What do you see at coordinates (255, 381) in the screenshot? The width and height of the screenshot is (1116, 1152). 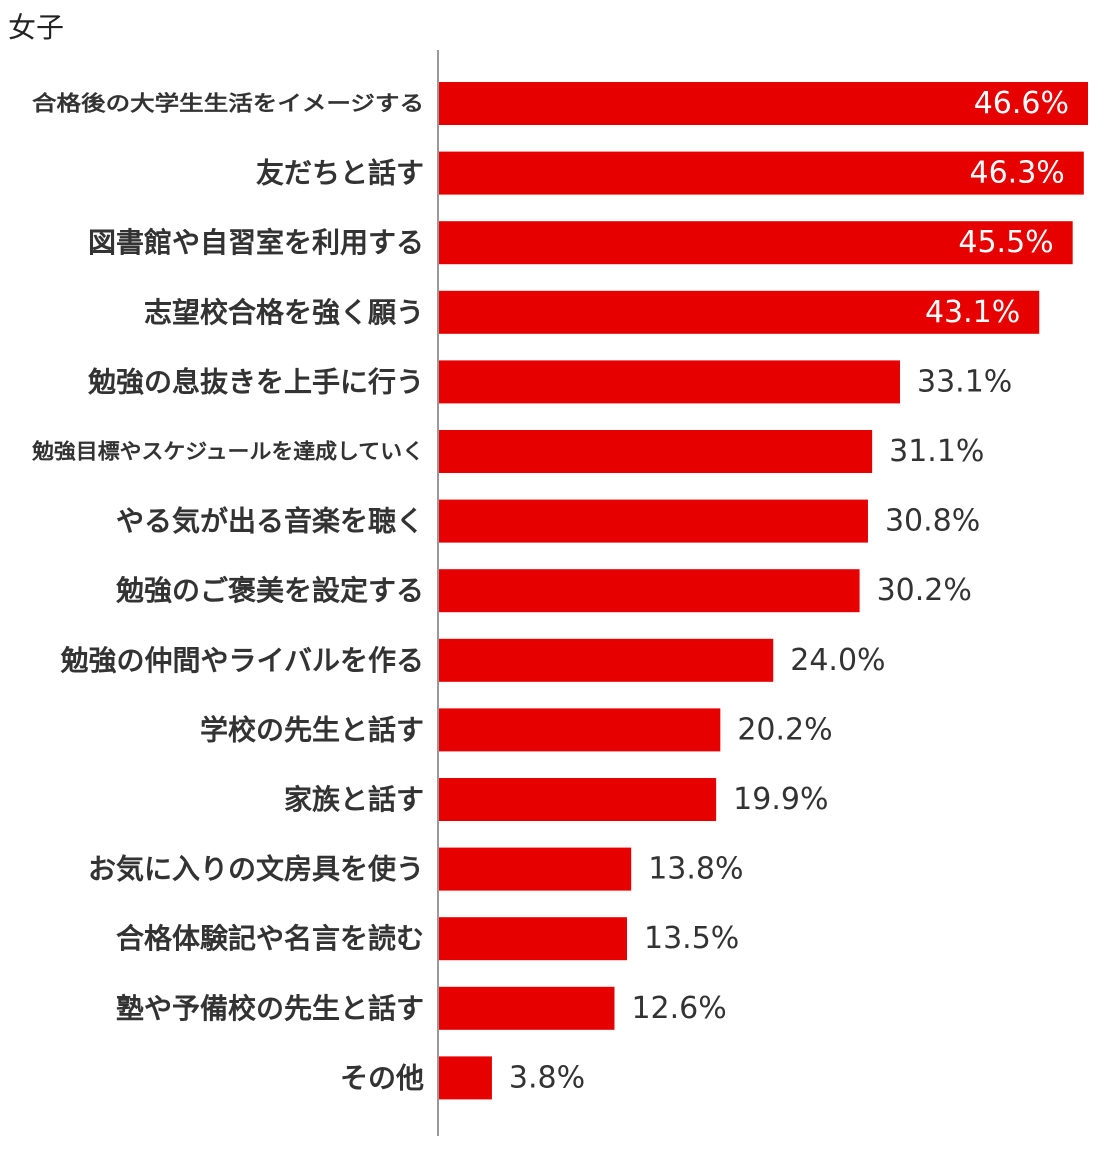 I see `category-label: 勉強の息抜きを上手に行う` at bounding box center [255, 381].